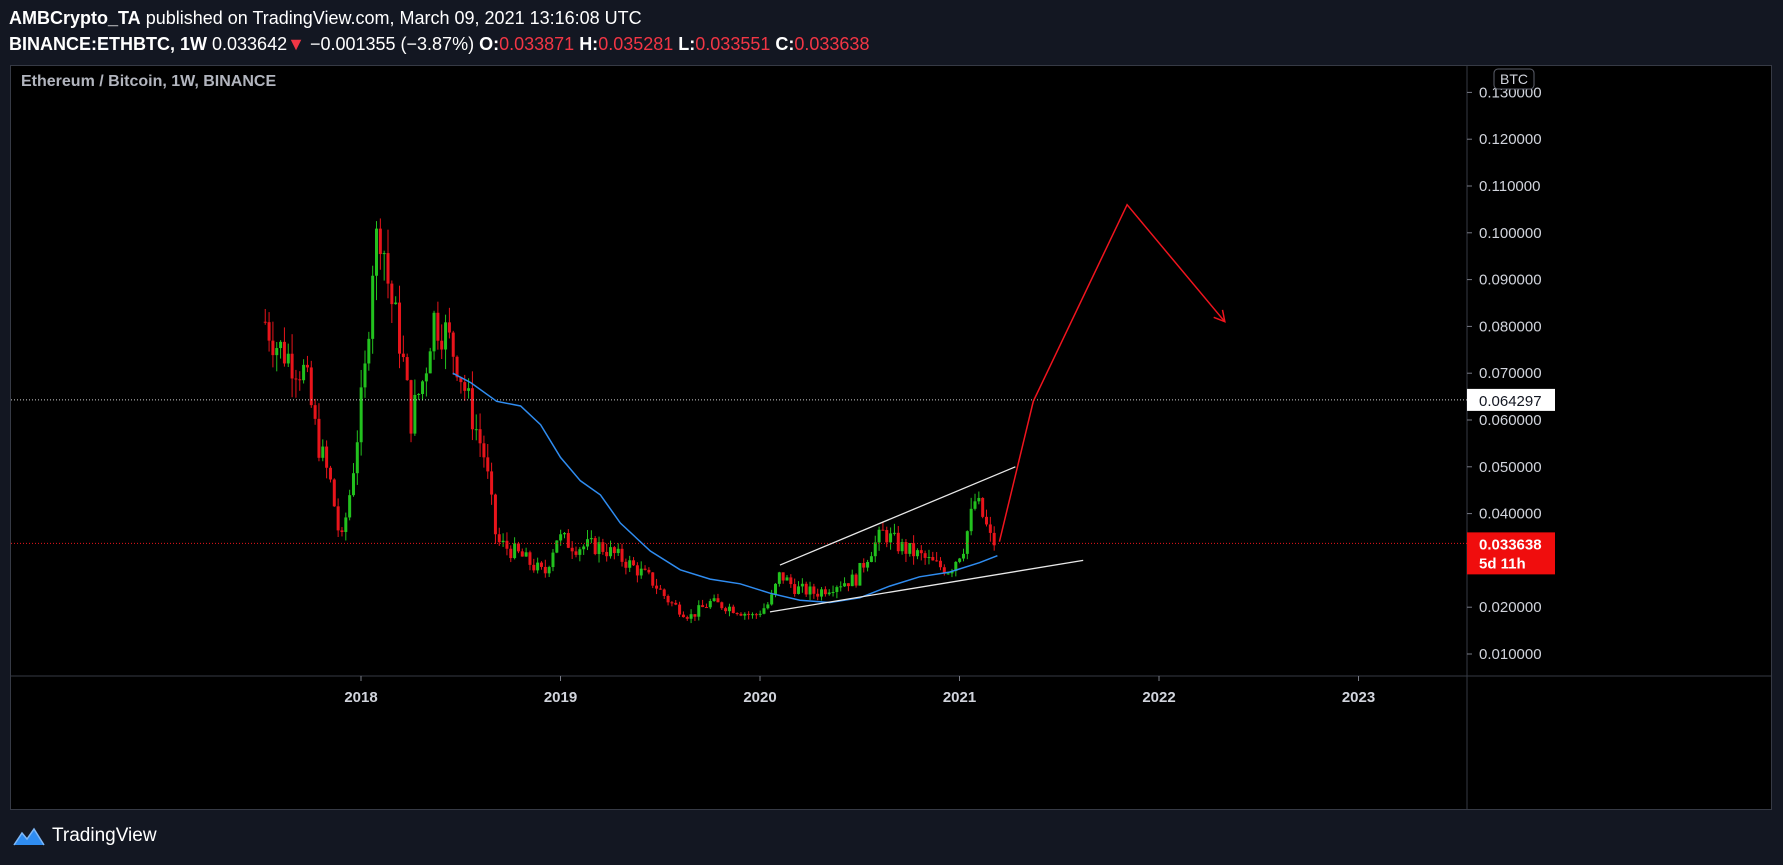 This screenshot has width=1783, height=865. I want to click on currency-label: BTC, so click(1514, 79).